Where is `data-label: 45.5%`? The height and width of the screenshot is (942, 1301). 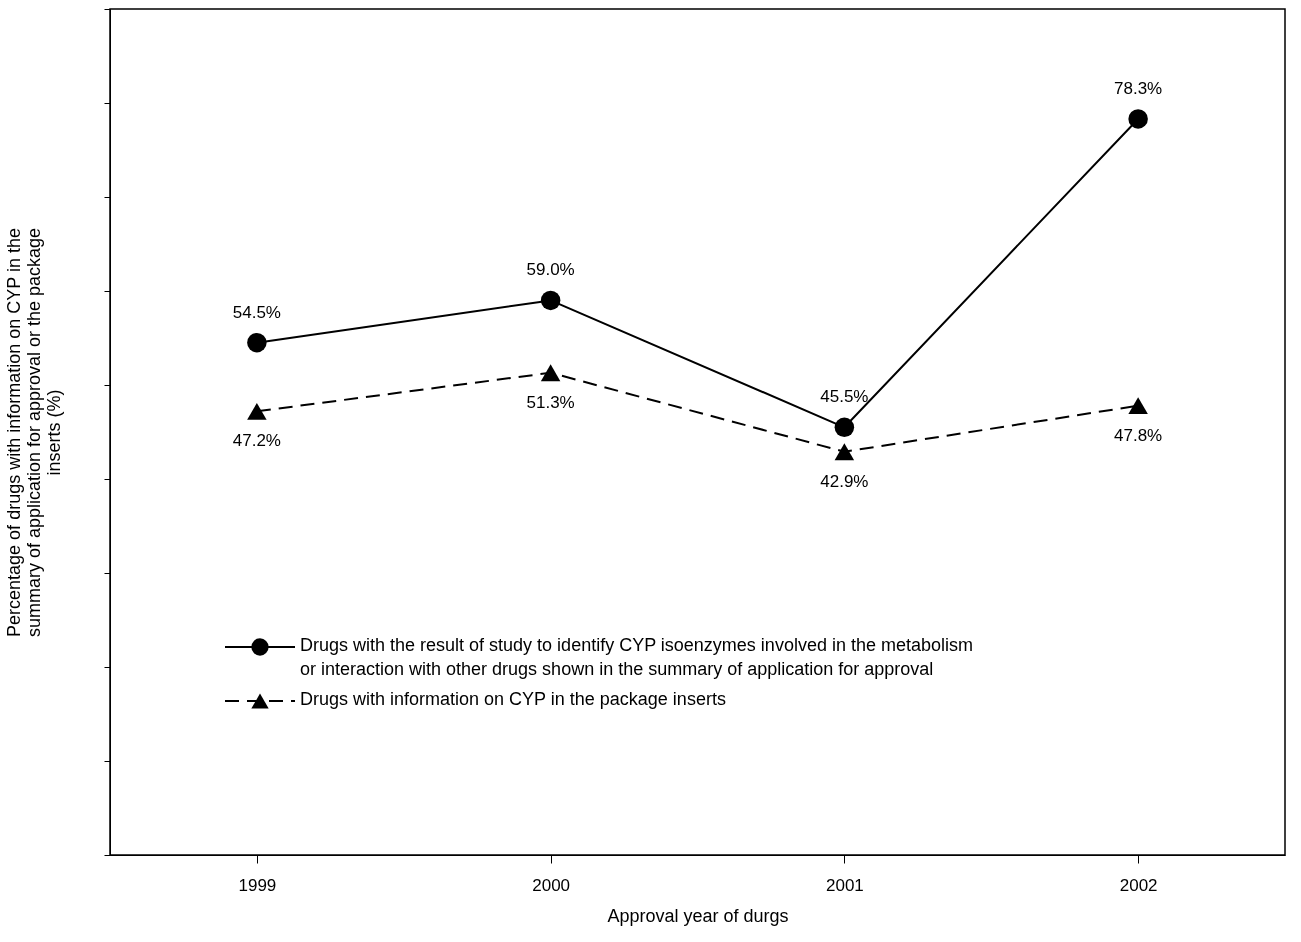
data-label: 45.5% is located at coordinates (844, 397).